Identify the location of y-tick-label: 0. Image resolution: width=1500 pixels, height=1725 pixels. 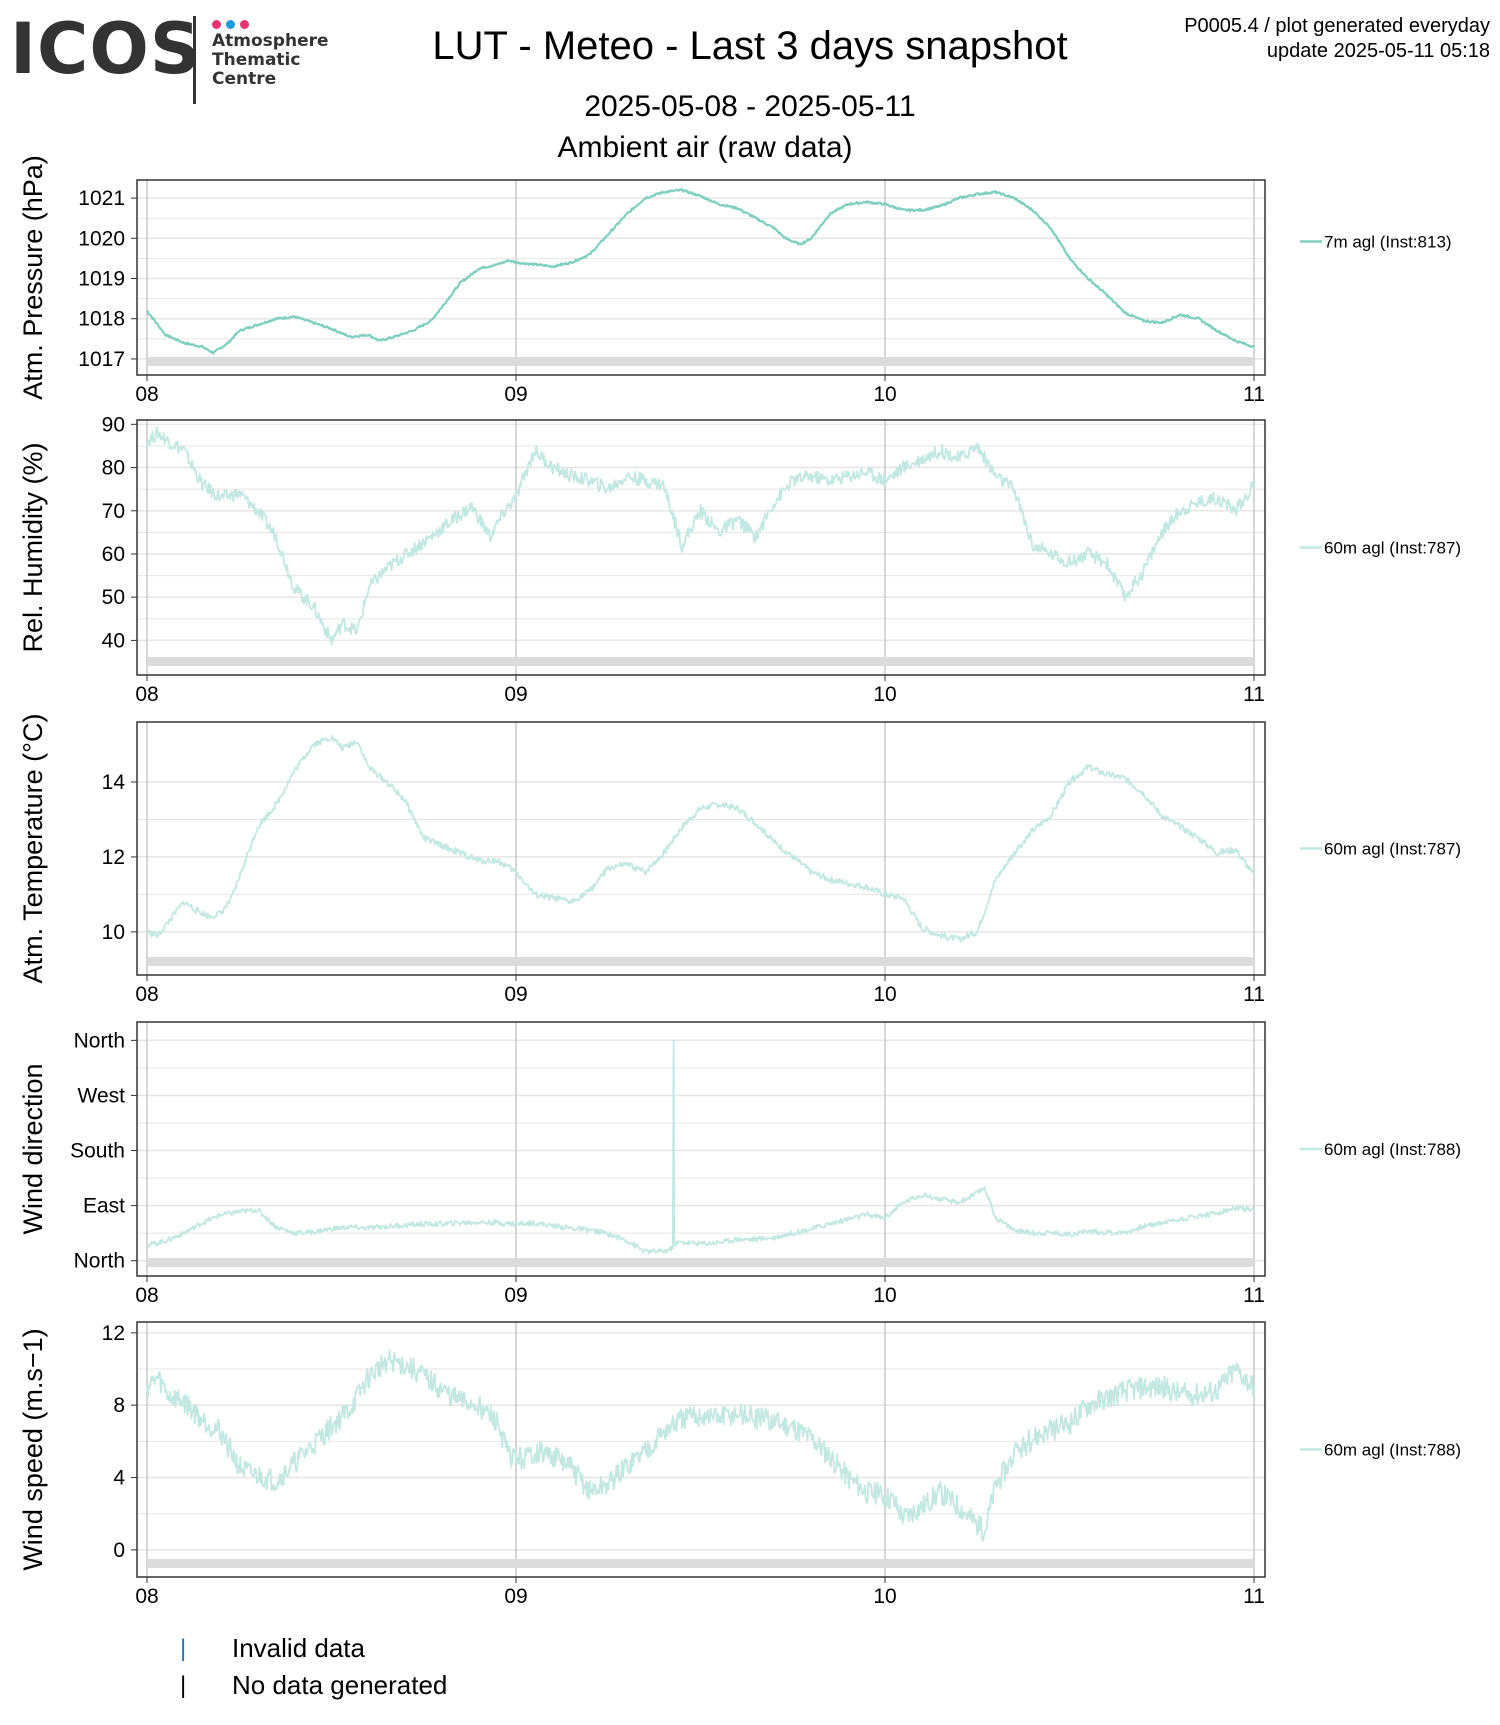
(119, 1550).